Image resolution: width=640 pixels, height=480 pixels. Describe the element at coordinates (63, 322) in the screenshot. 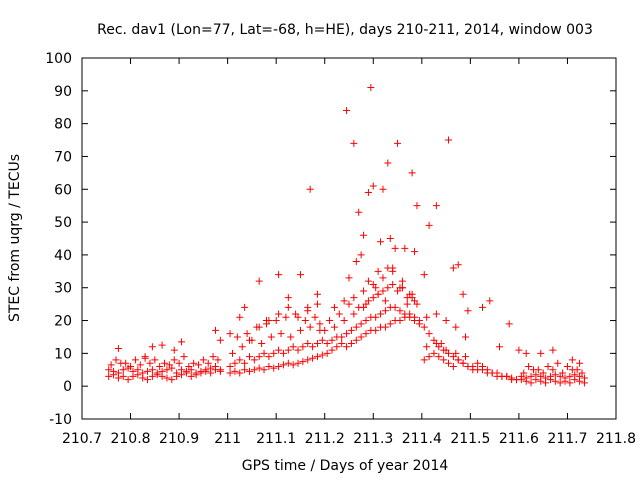

I see `y-tick-label: 20` at that location.